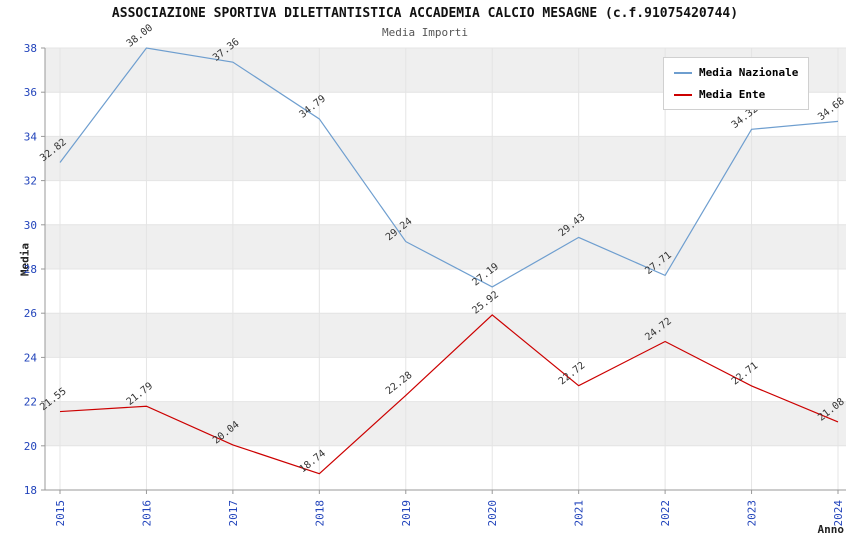 The image size is (850, 550). What do you see at coordinates (838, 513) in the screenshot?
I see `x-tick-label: 2024` at bounding box center [838, 513].